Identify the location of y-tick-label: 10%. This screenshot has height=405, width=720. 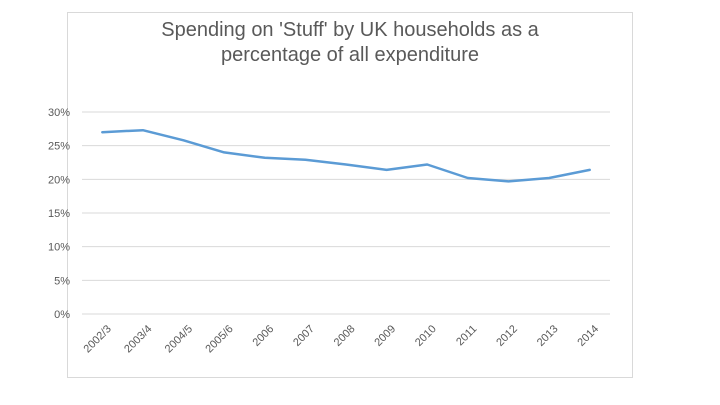
(59, 248).